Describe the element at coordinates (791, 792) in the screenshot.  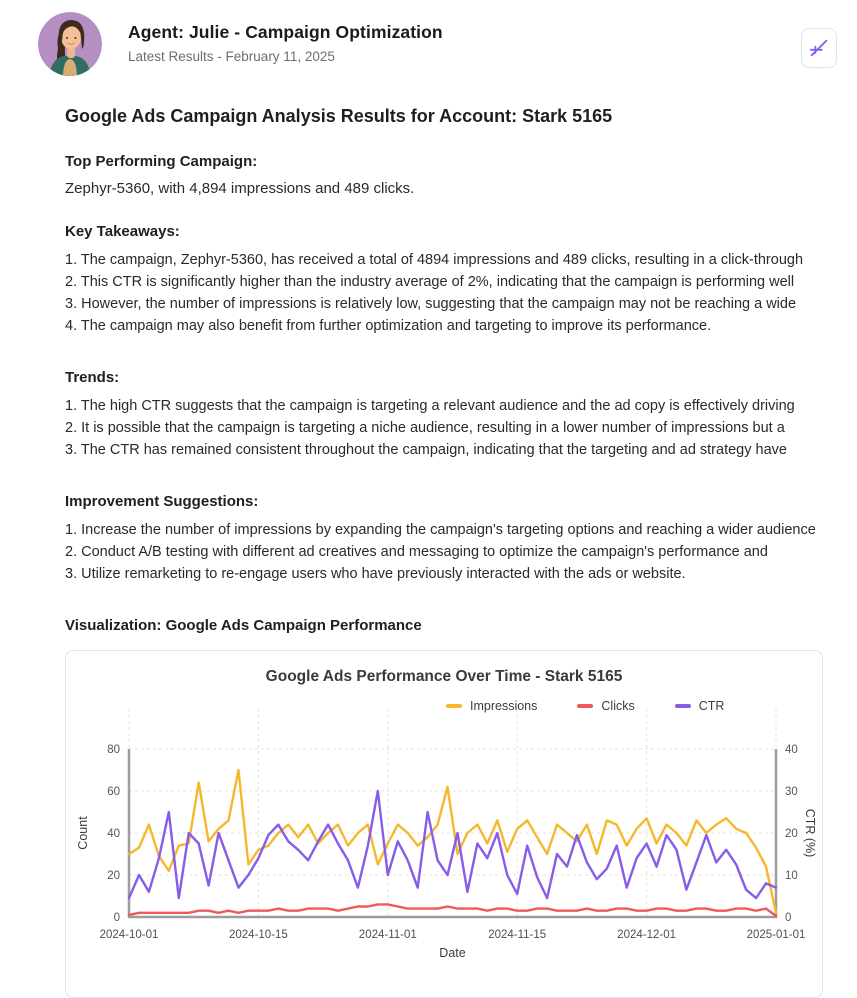
I see `svg-text: 30` at that location.